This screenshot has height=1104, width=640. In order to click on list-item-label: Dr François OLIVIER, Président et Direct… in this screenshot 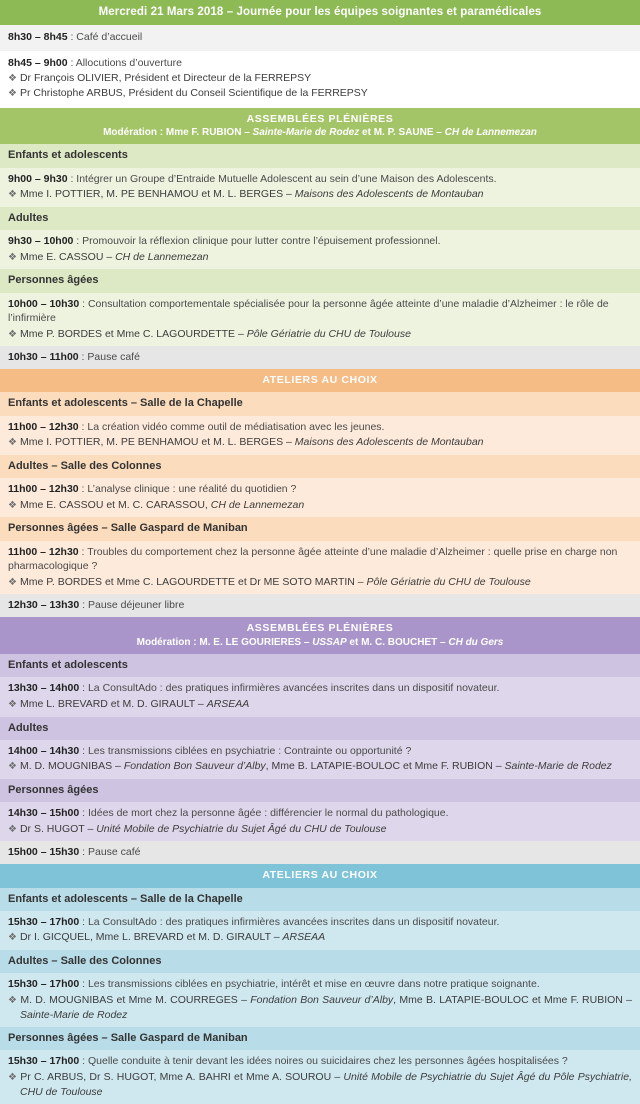, I will do `click(165, 77)`.